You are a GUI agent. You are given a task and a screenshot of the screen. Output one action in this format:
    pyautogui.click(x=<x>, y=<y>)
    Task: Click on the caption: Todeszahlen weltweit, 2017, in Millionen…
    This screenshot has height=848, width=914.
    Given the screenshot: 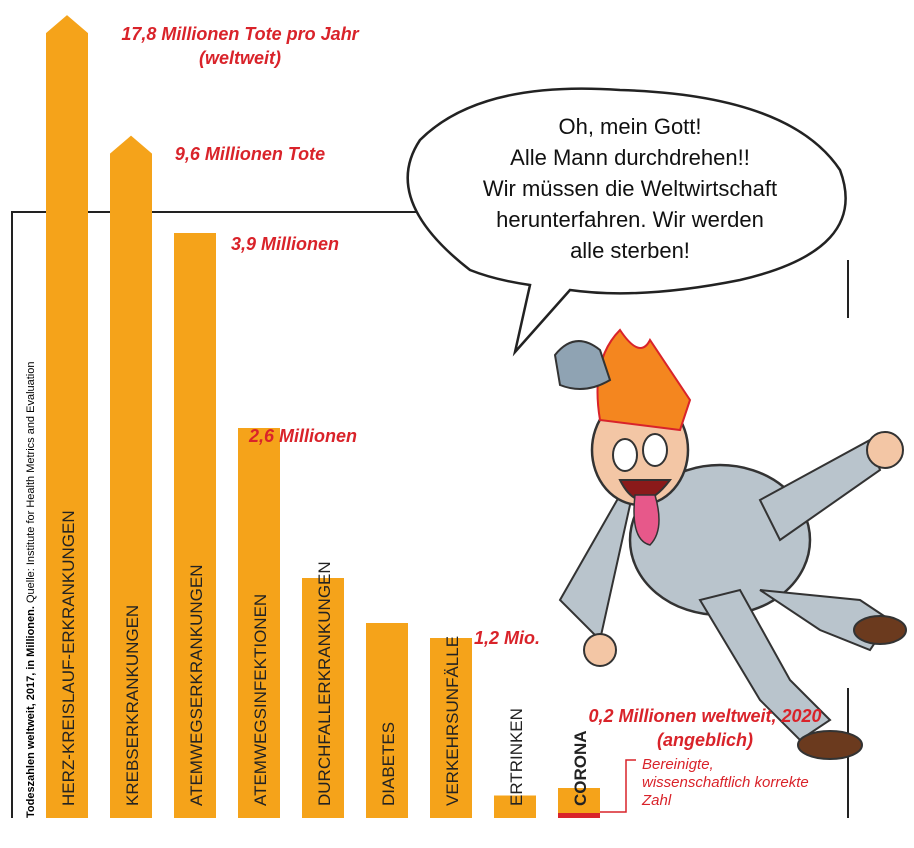 What is the action you would take?
    pyautogui.click(x=31, y=590)
    